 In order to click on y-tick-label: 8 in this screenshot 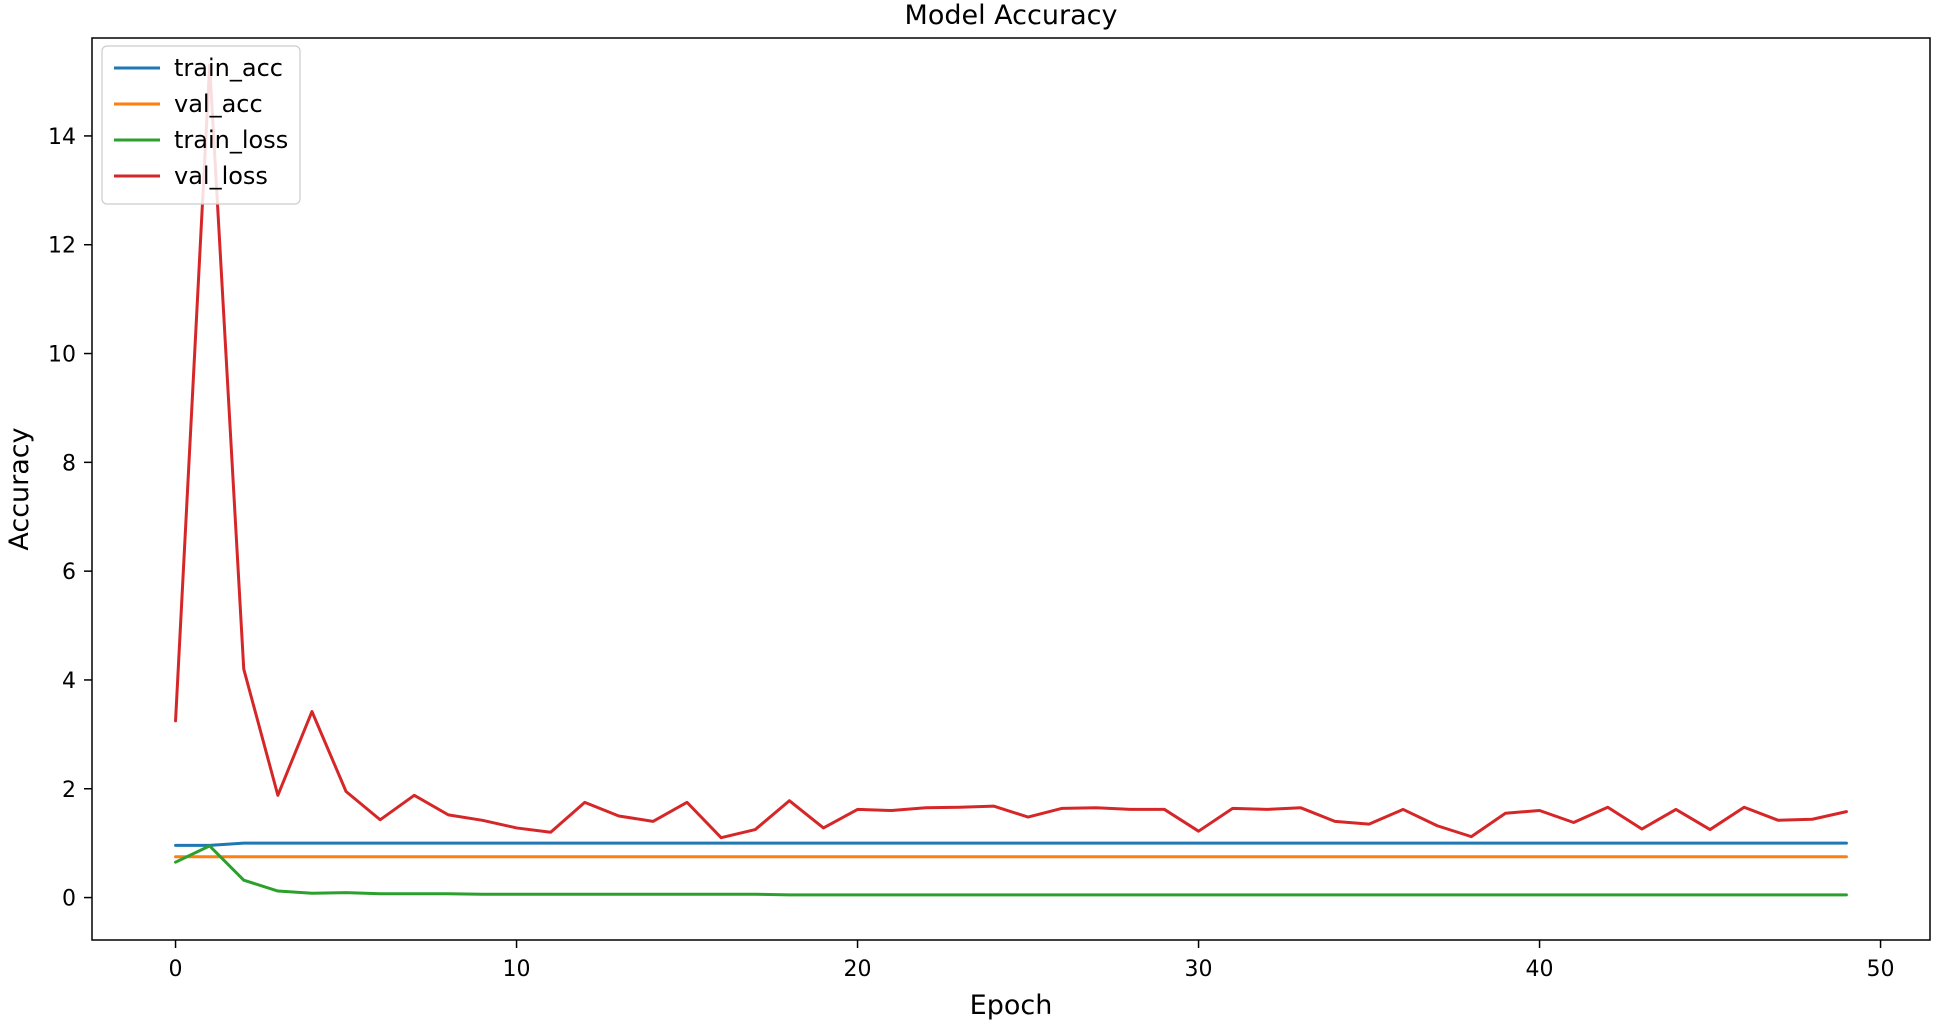, I will do `click(69, 463)`.